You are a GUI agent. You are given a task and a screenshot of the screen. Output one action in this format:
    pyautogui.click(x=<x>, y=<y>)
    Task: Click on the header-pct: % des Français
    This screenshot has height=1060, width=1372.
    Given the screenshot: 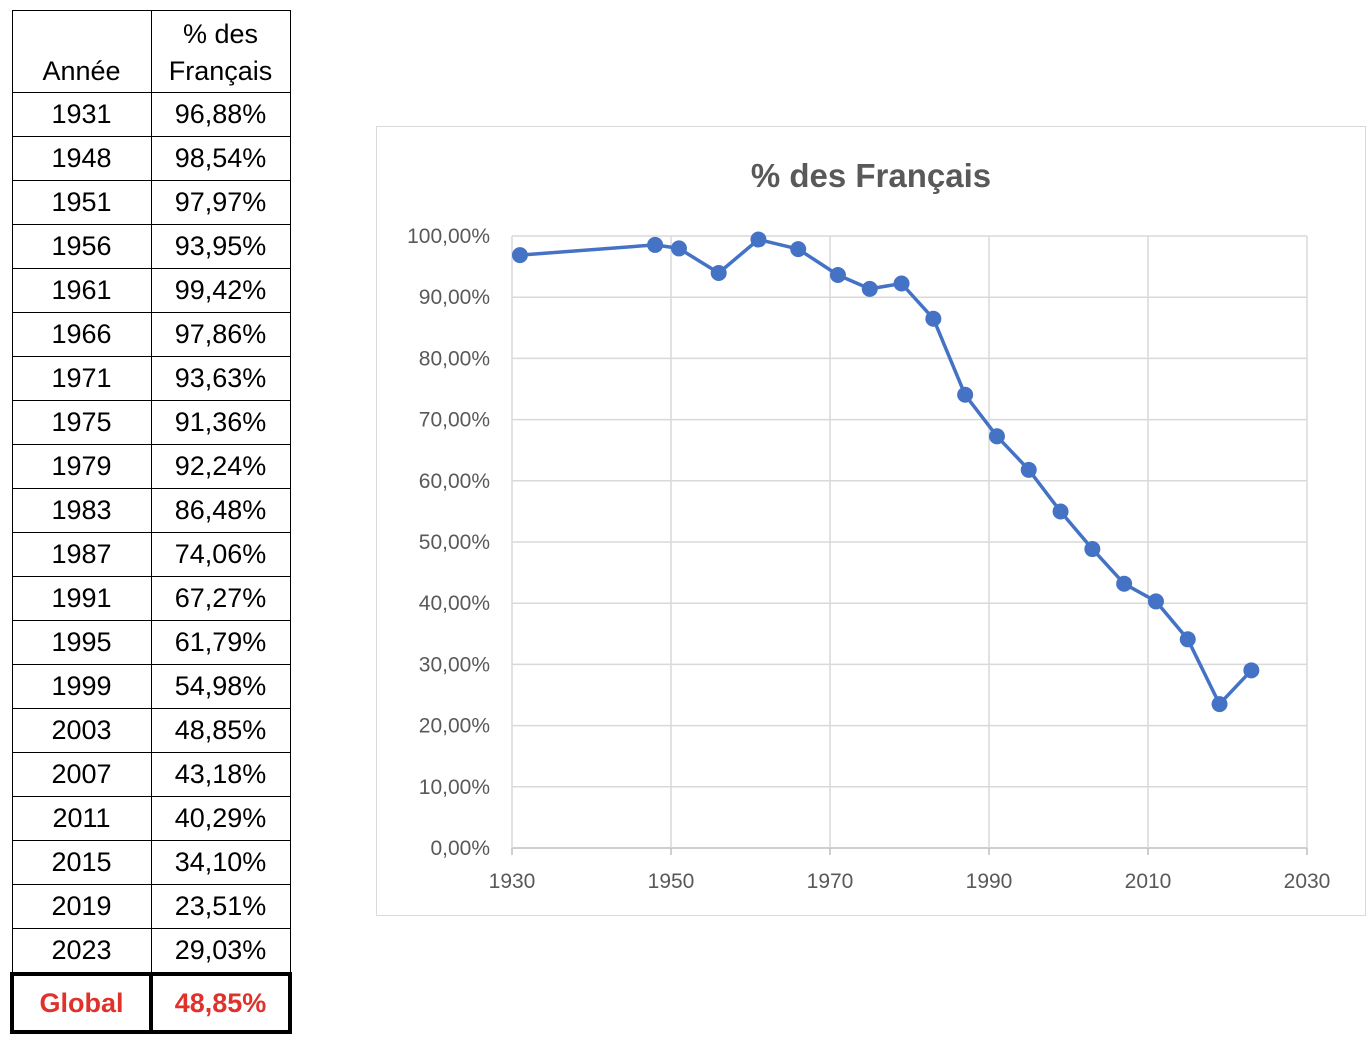 What is the action you would take?
    pyautogui.click(x=220, y=51)
    